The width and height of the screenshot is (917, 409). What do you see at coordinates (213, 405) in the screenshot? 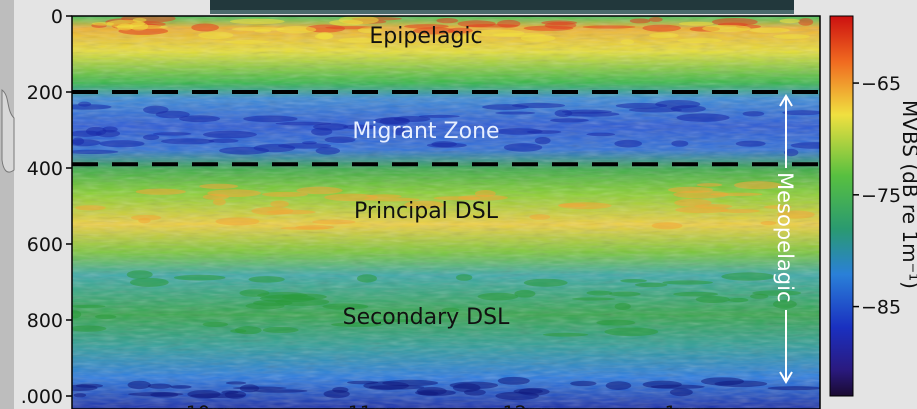
I see `x-tick-label: 10am` at bounding box center [213, 405].